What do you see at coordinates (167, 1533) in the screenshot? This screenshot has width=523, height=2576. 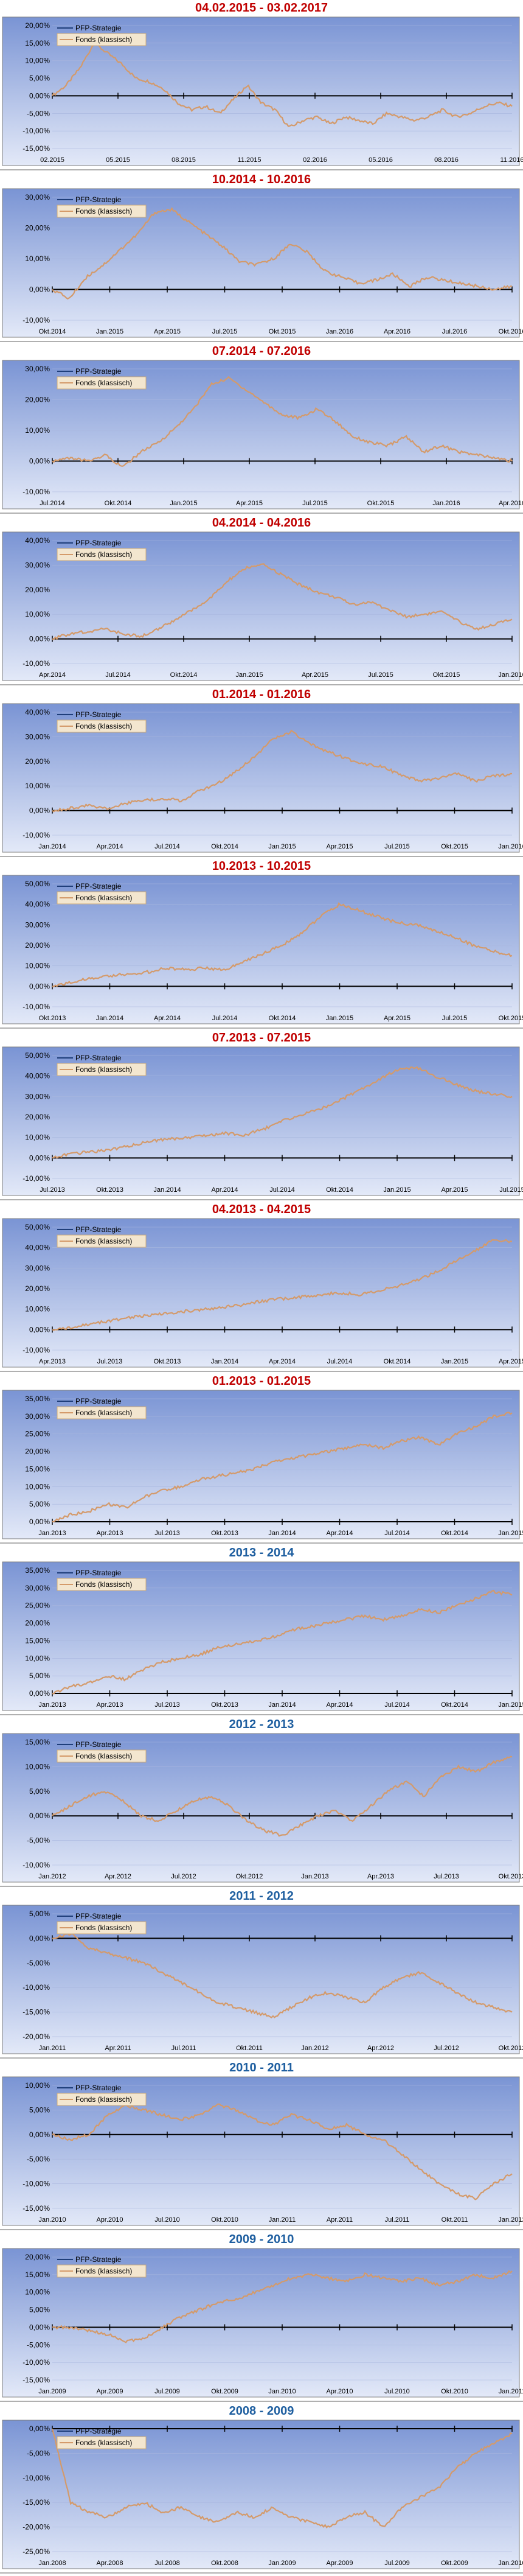 I see `x-tick-label: Jul.2013` at bounding box center [167, 1533].